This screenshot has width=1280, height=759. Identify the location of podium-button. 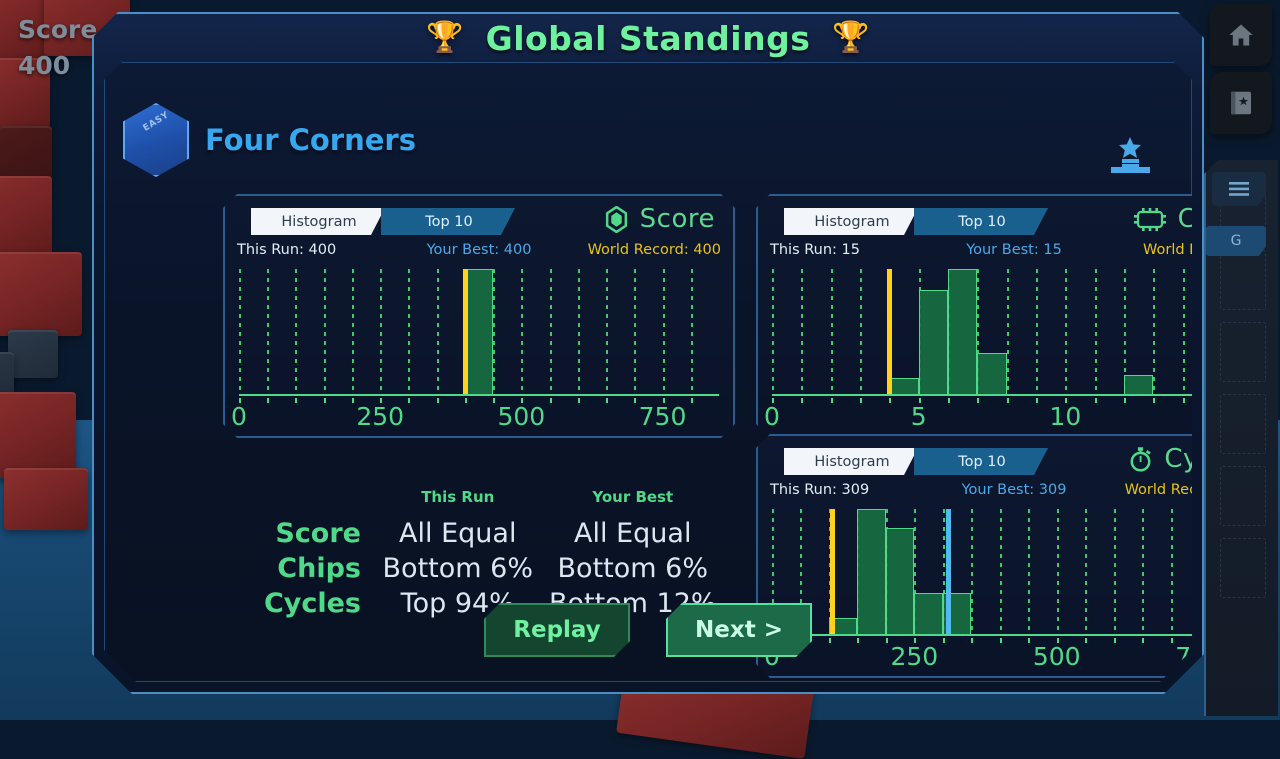
(1130, 159).